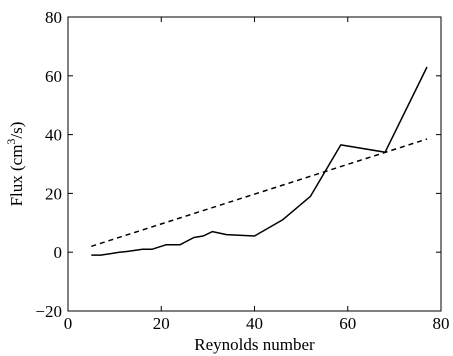 Image resolution: width=453 pixels, height=356 pixels. I want to click on y-tick-label: 80, so click(53, 17).